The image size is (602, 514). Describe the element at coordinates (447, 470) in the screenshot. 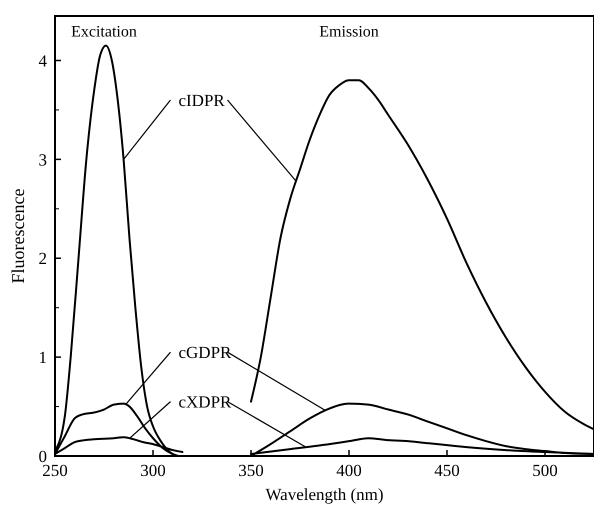

I see `x-tick-label: 450` at that location.